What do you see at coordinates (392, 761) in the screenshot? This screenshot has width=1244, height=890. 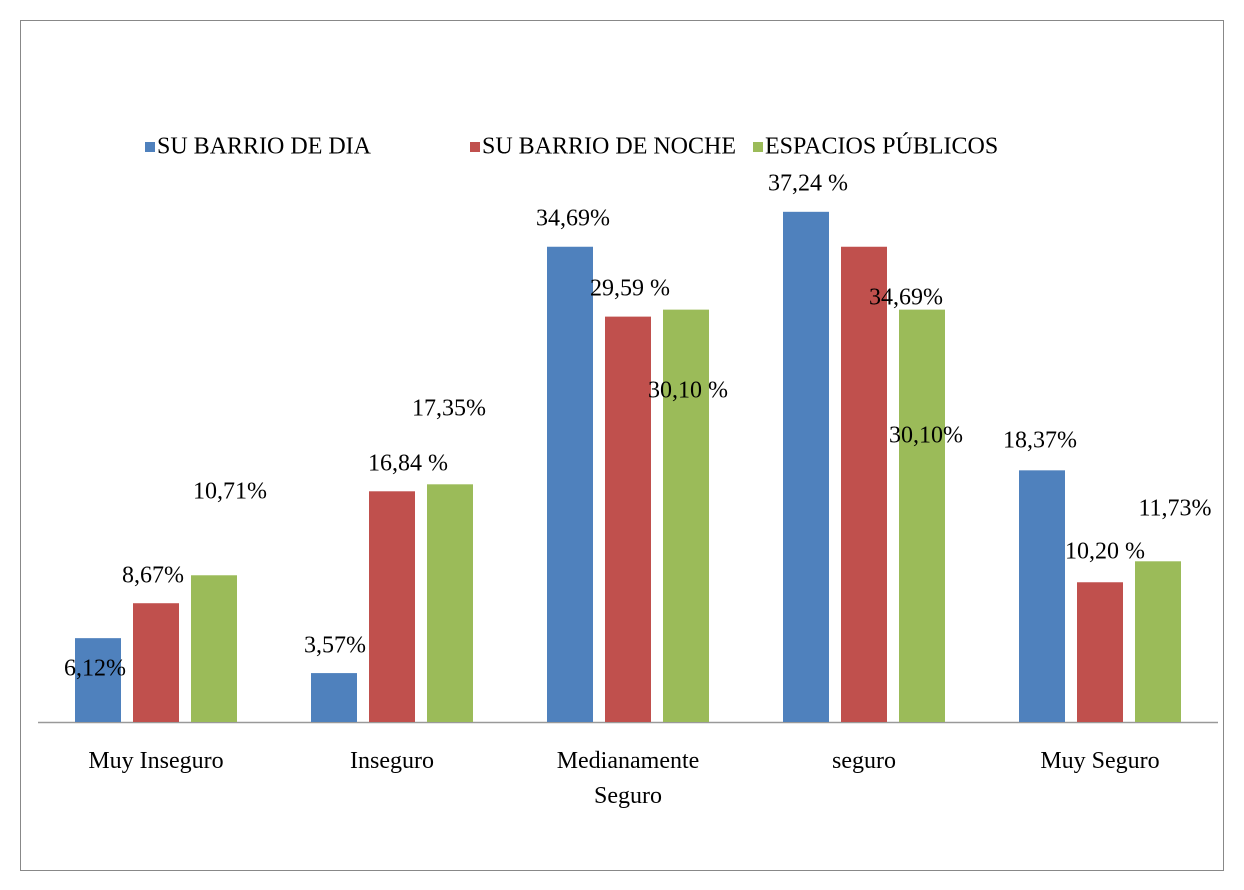 I see `x-tick-label: Inseguro` at bounding box center [392, 761].